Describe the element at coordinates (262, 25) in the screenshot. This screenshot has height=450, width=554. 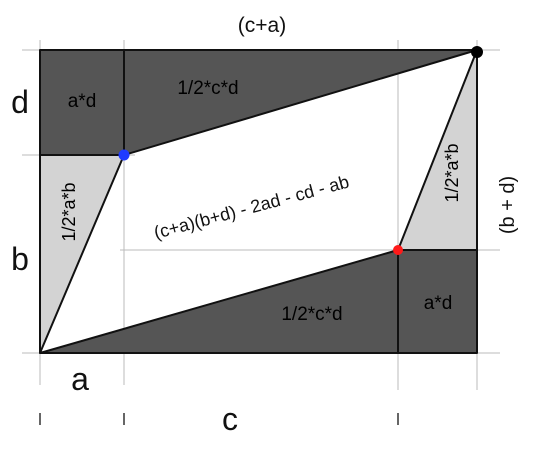
I see `label-top-length: (c+a)` at that location.